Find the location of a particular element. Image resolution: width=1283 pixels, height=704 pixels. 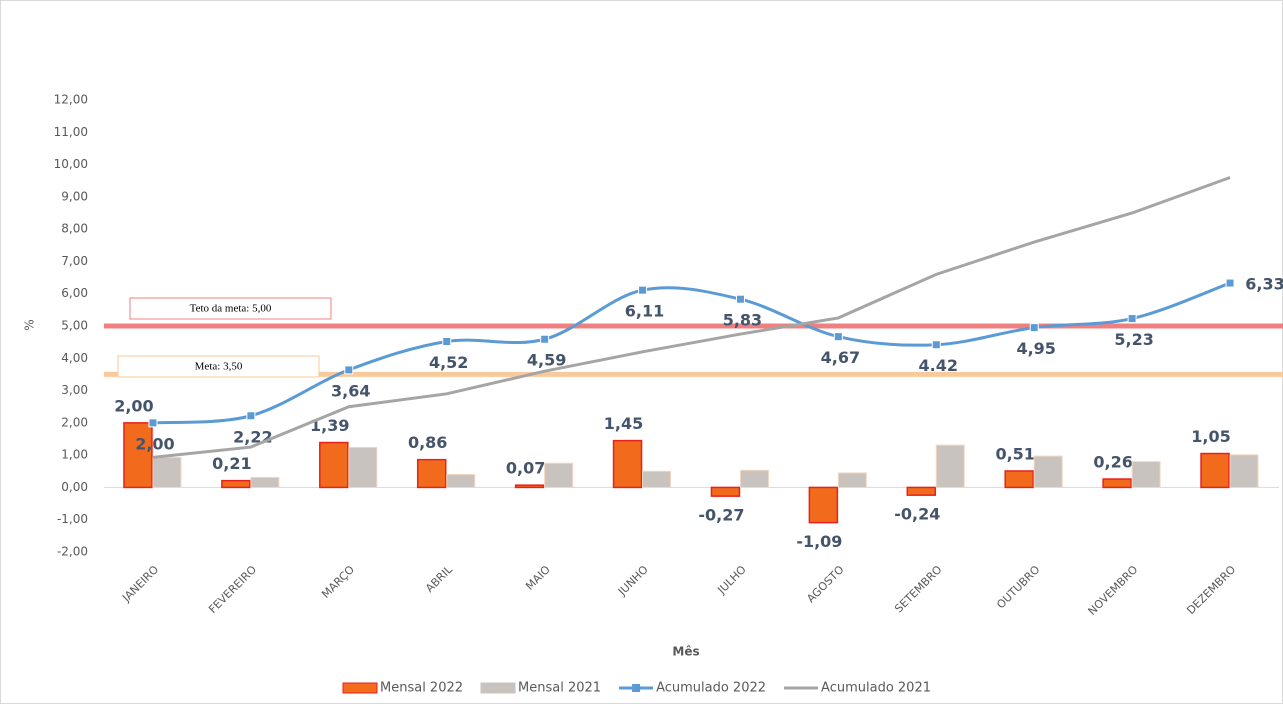

data-label: 4.42 is located at coordinates (938, 365).